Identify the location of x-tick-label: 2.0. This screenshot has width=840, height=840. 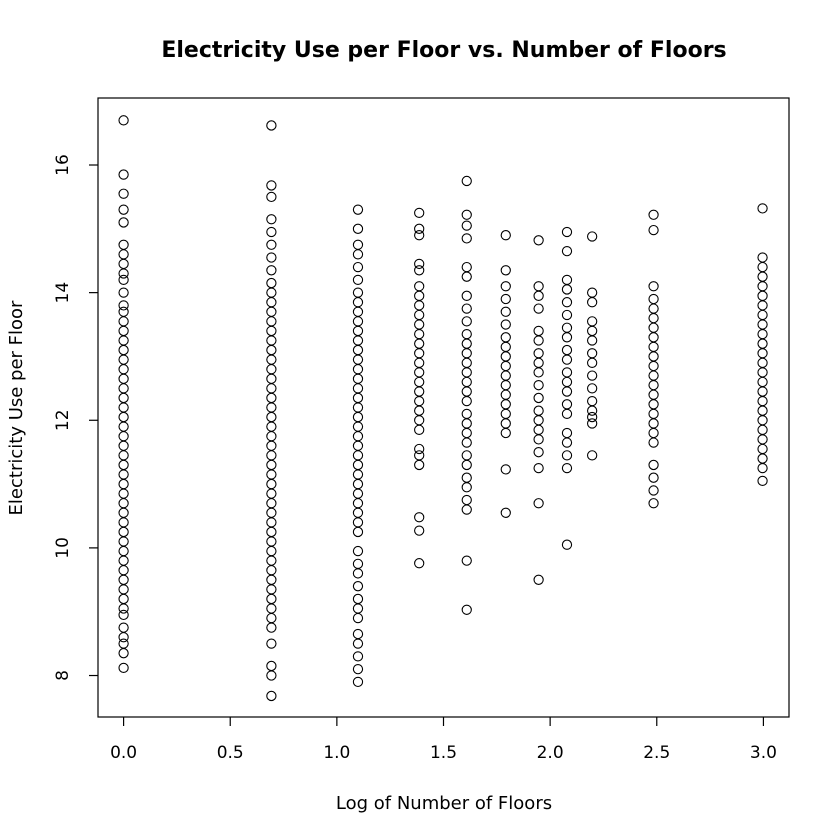
(550, 753).